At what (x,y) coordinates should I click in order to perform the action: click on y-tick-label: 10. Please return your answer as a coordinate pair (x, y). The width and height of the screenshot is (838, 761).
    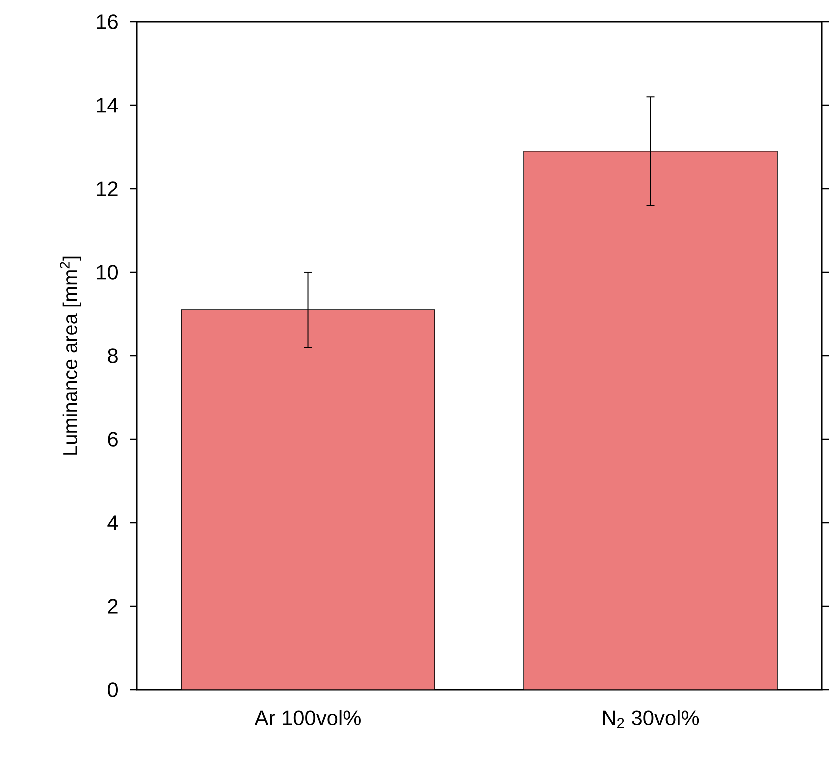
    Looking at the image, I should click on (107, 272).